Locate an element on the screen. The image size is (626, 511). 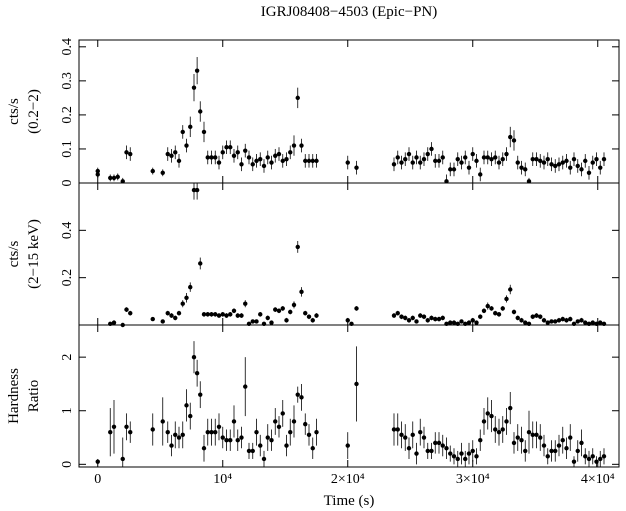
y-tick-label: 2 is located at coordinates (67, 357).